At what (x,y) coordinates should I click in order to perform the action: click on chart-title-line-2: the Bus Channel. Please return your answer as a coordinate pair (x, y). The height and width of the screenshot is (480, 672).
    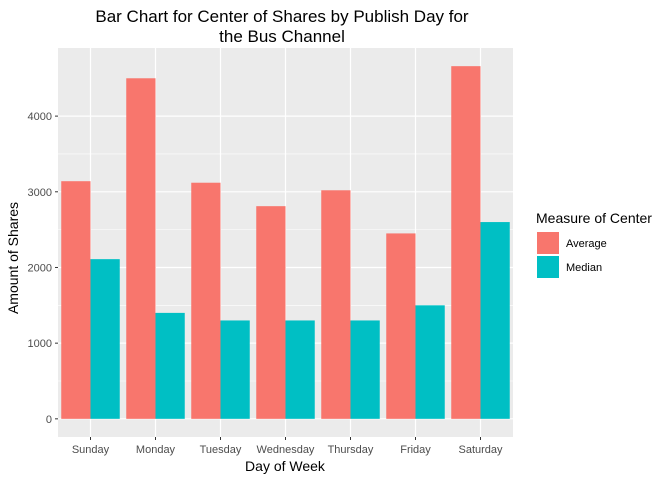
    Looking at the image, I should click on (282, 36).